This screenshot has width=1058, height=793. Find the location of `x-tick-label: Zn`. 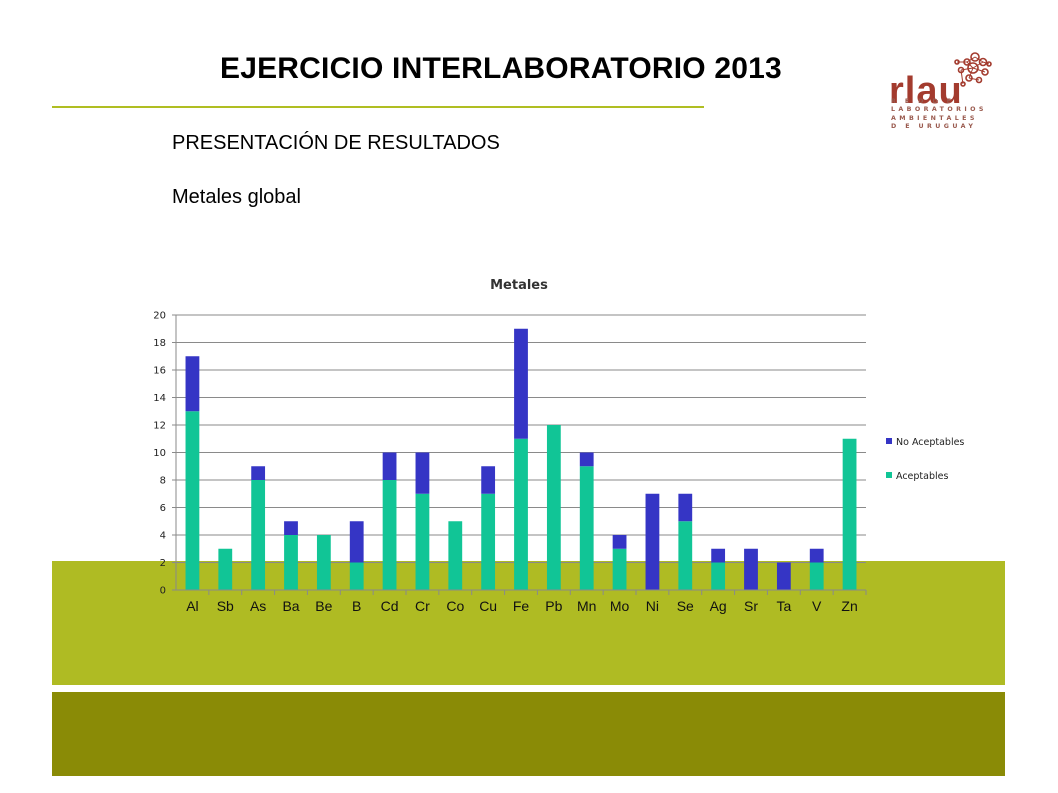

x-tick-label: Zn is located at coordinates (849, 606).